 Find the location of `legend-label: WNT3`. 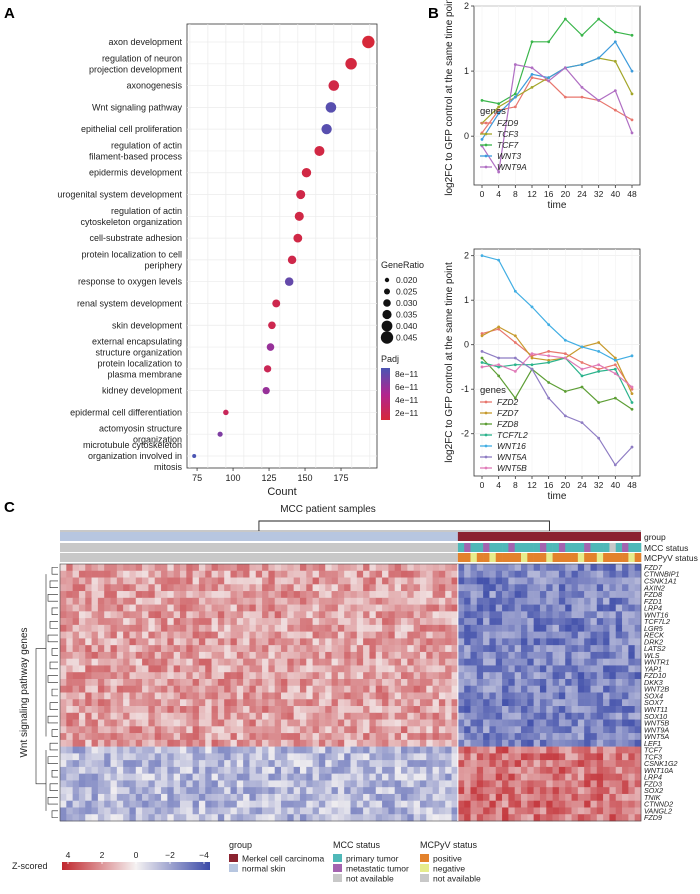

legend-label: WNT3 is located at coordinates (509, 156).